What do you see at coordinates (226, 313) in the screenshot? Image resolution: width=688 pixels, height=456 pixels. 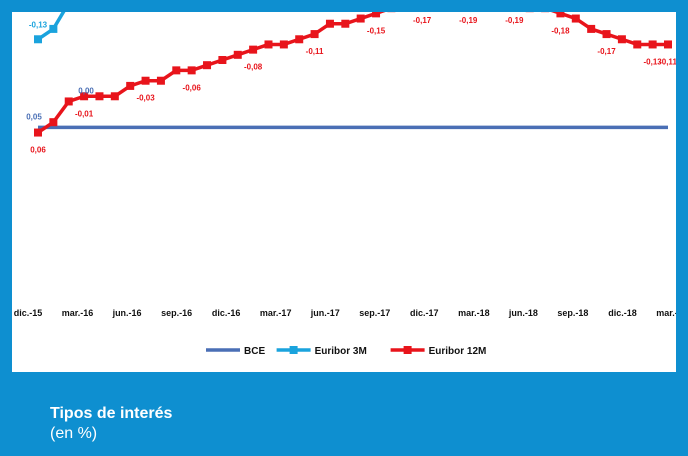 I see `x-tick-label: dic.-16` at bounding box center [226, 313].